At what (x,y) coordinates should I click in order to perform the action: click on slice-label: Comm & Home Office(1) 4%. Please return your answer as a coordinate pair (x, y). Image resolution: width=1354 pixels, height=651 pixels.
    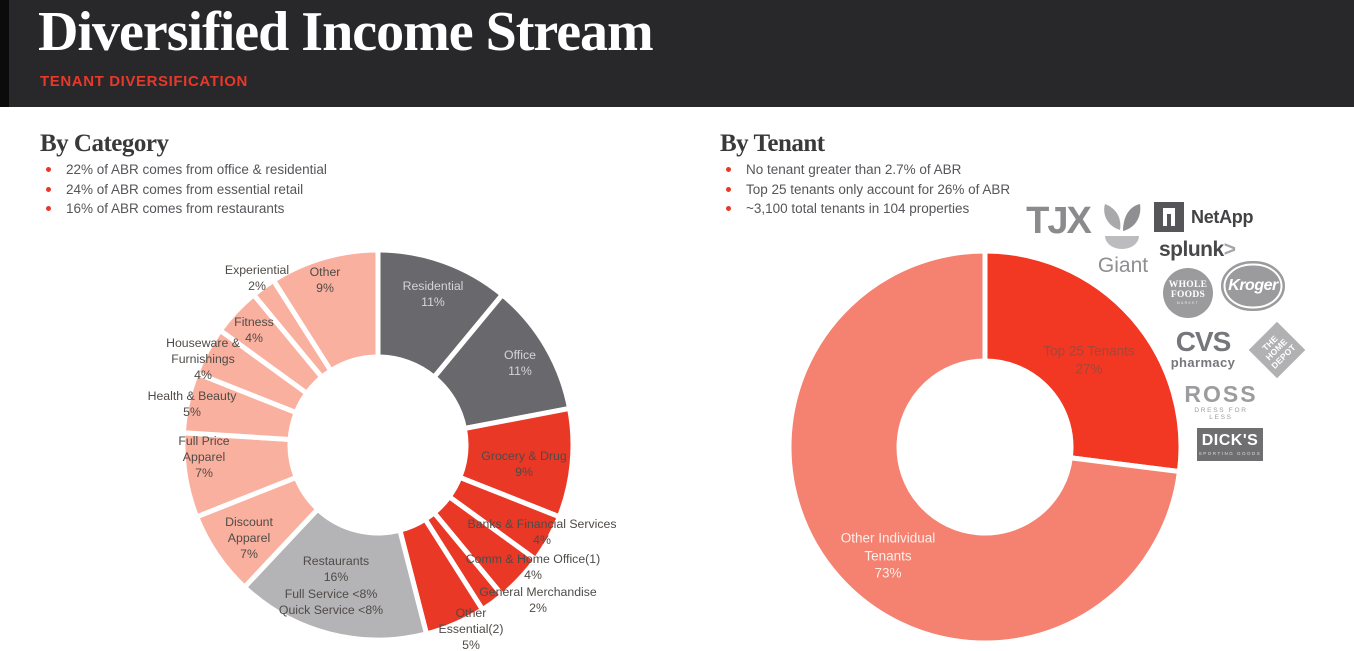
    Looking at the image, I should click on (533, 567).